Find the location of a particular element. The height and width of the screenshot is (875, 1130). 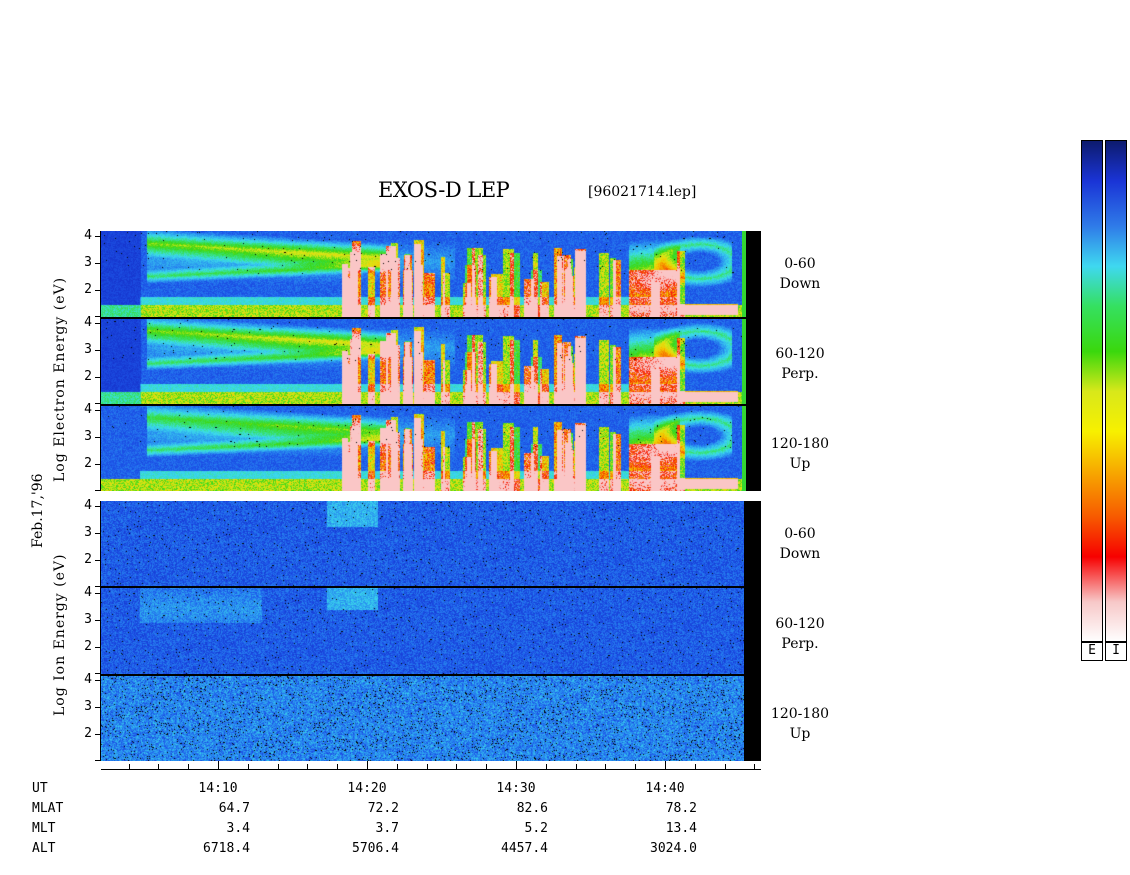

colorbar-label-e: E is located at coordinates (1092, 651).